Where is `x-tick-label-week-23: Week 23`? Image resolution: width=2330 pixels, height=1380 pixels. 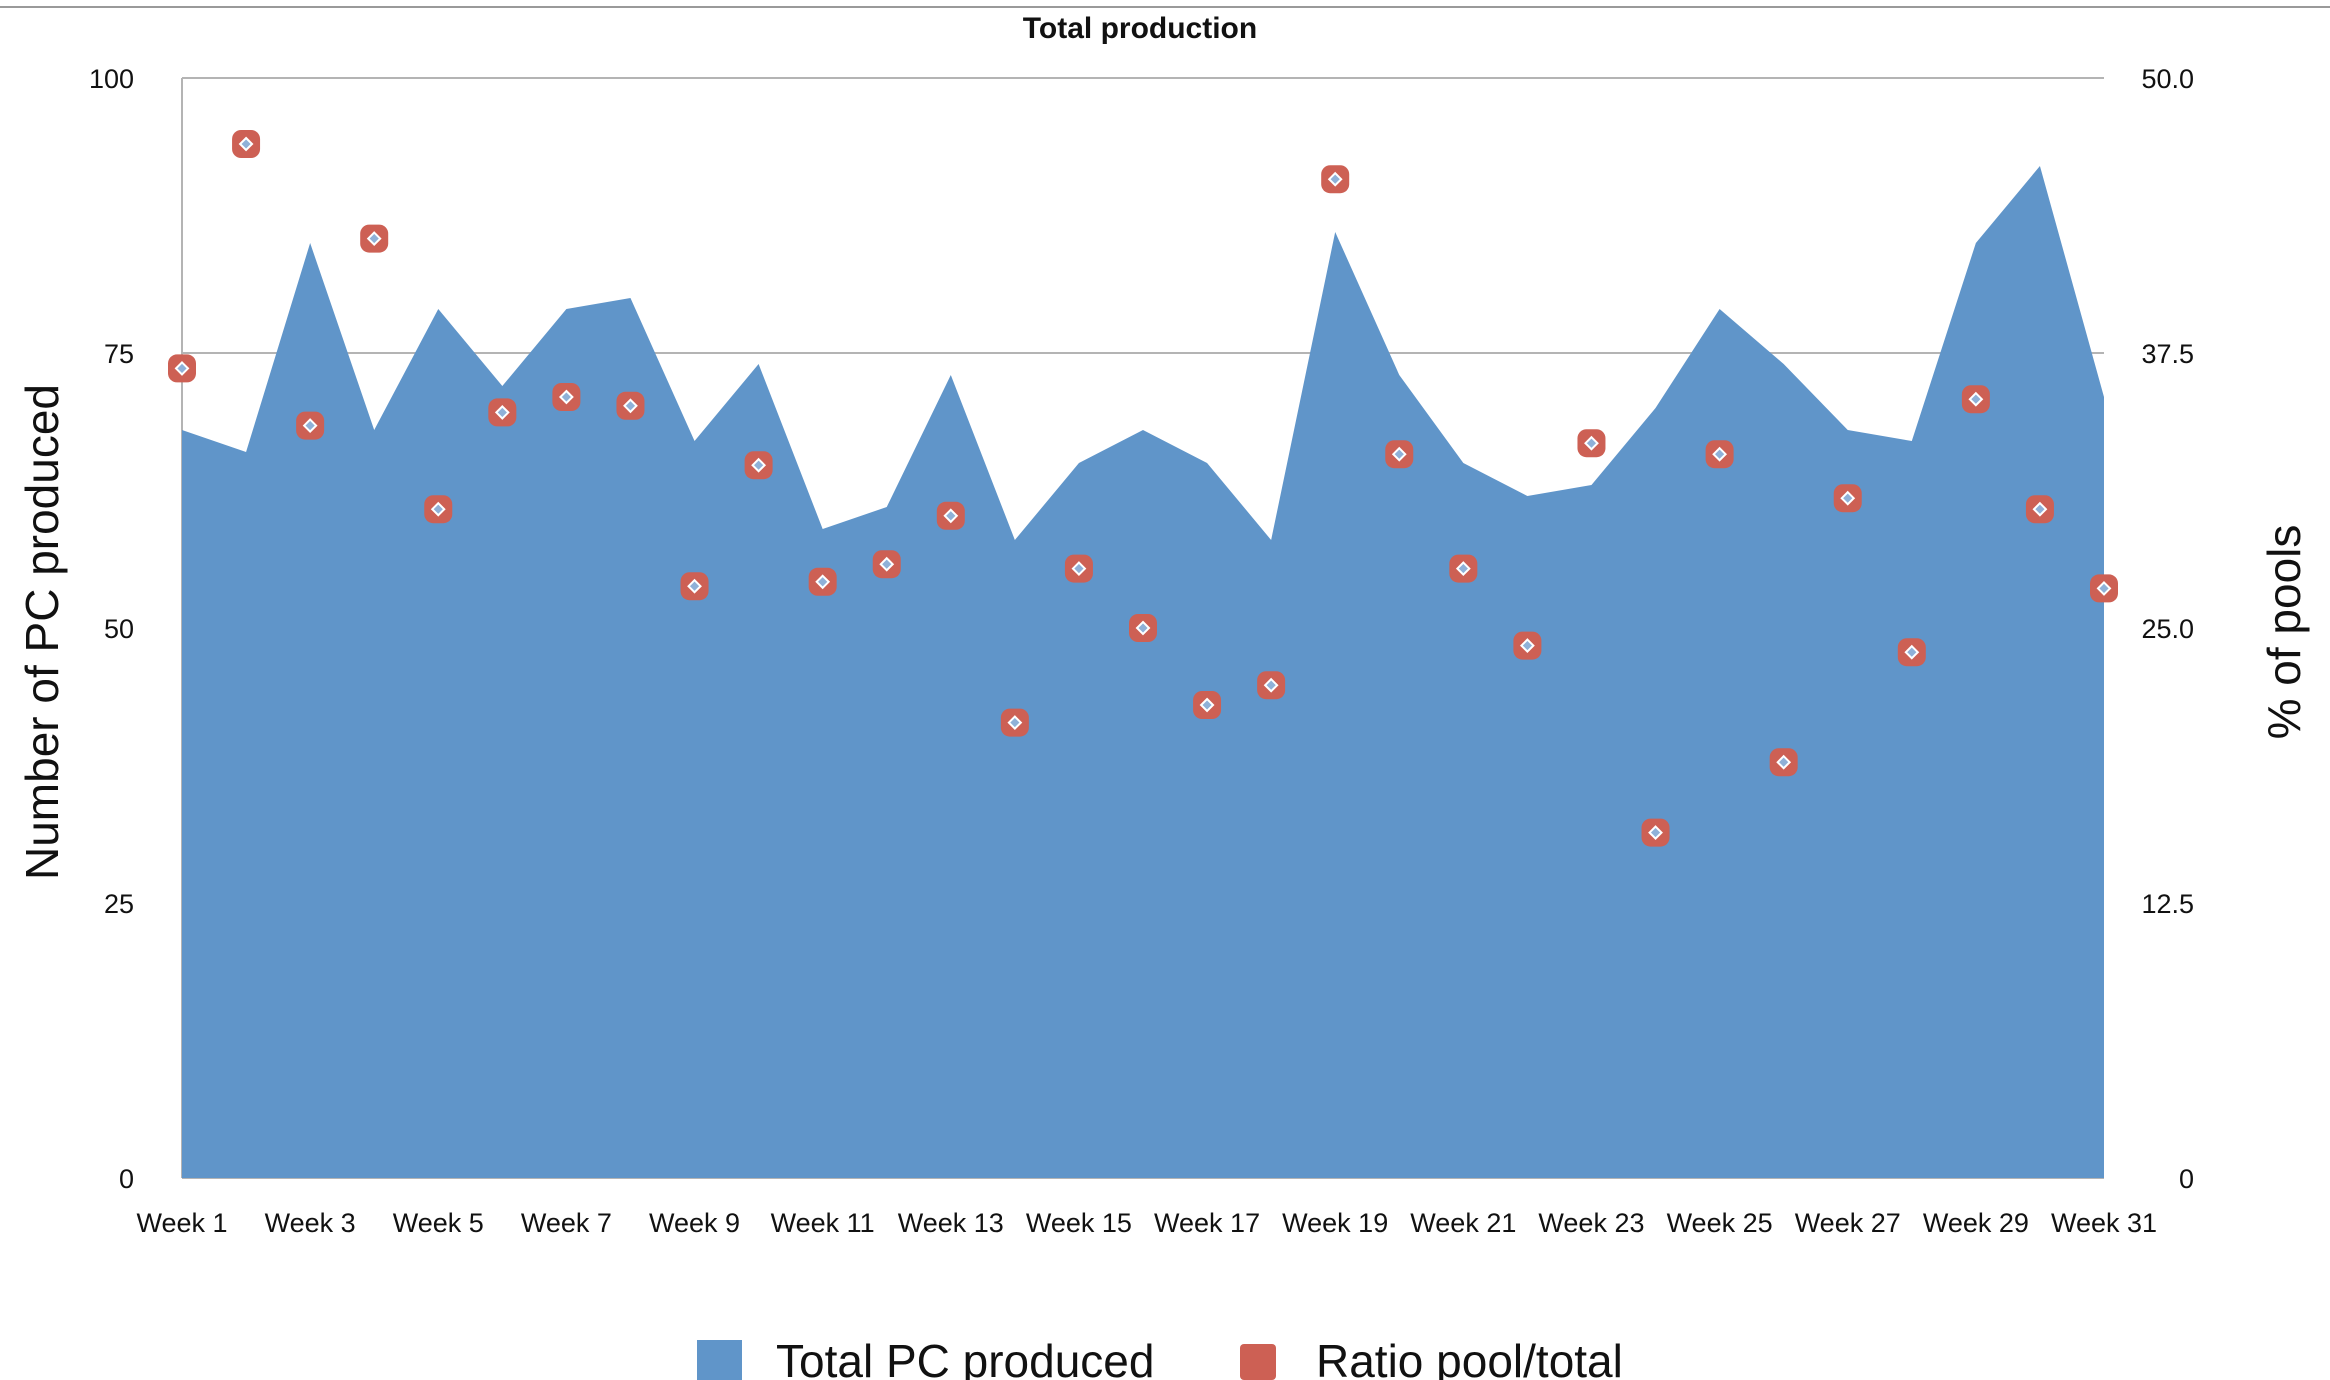
x-tick-label-week-23: Week 23 is located at coordinates (1591, 1223).